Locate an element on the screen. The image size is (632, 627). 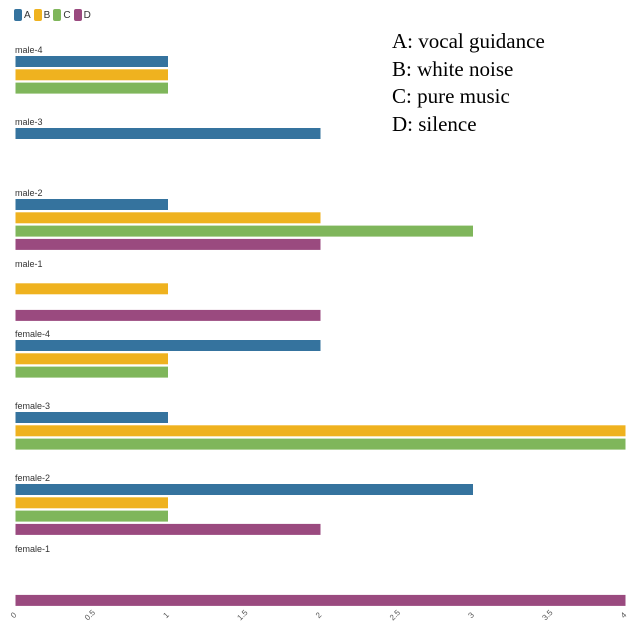
x-tick-label: 4 is located at coordinates (624, 615).